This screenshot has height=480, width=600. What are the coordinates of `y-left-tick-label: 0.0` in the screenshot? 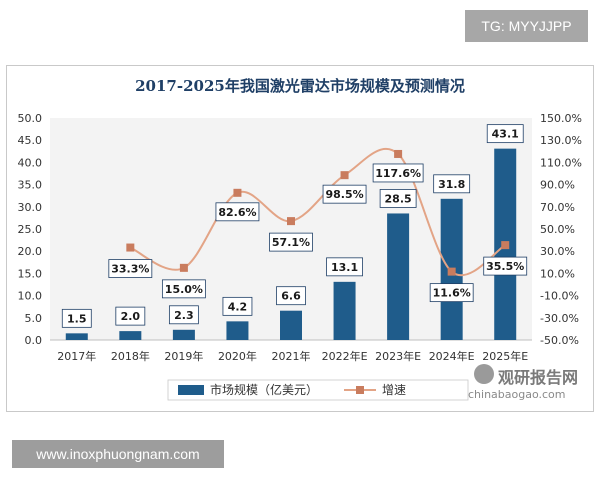 It's located at (34, 340).